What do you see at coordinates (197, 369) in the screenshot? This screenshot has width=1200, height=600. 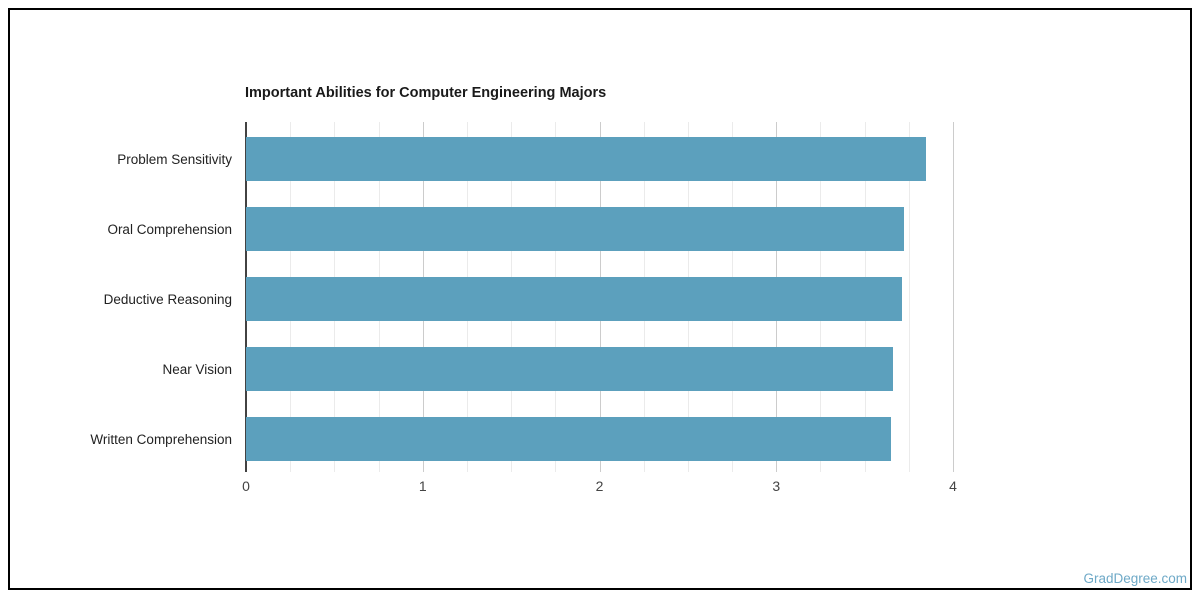 I see `category-label: Near Vision` at bounding box center [197, 369].